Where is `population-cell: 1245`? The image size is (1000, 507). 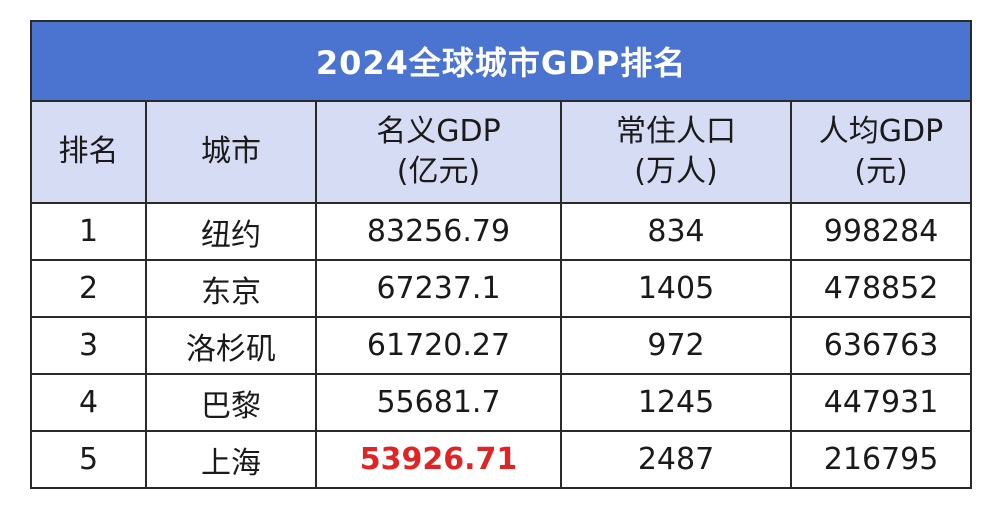 population-cell: 1245 is located at coordinates (676, 402).